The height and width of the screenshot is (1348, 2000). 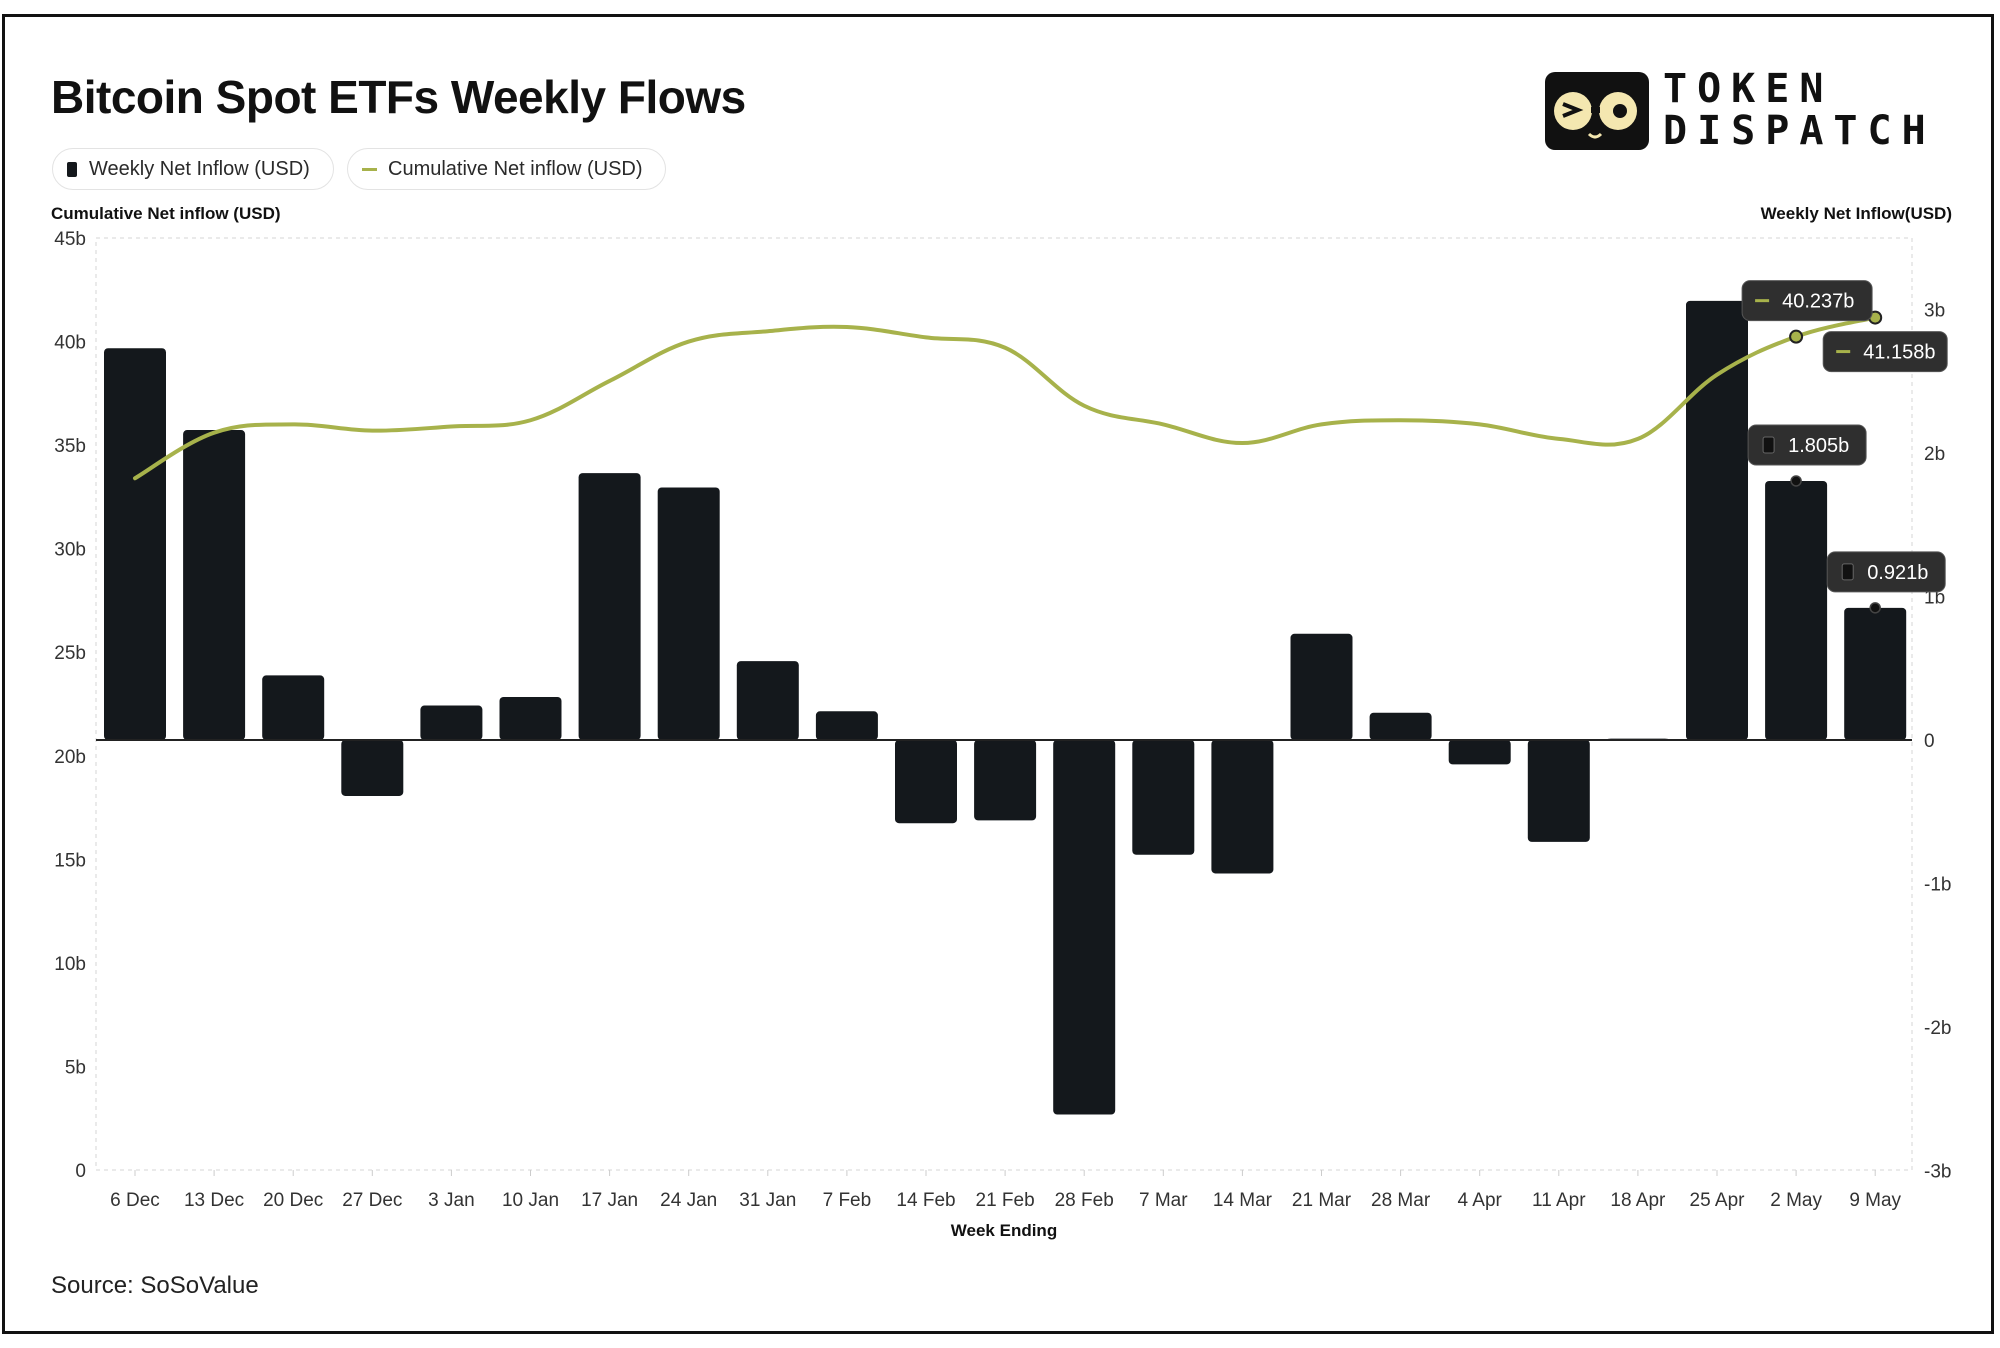 What do you see at coordinates (70, 653) in the screenshot?
I see `left-tick-label: 25b` at bounding box center [70, 653].